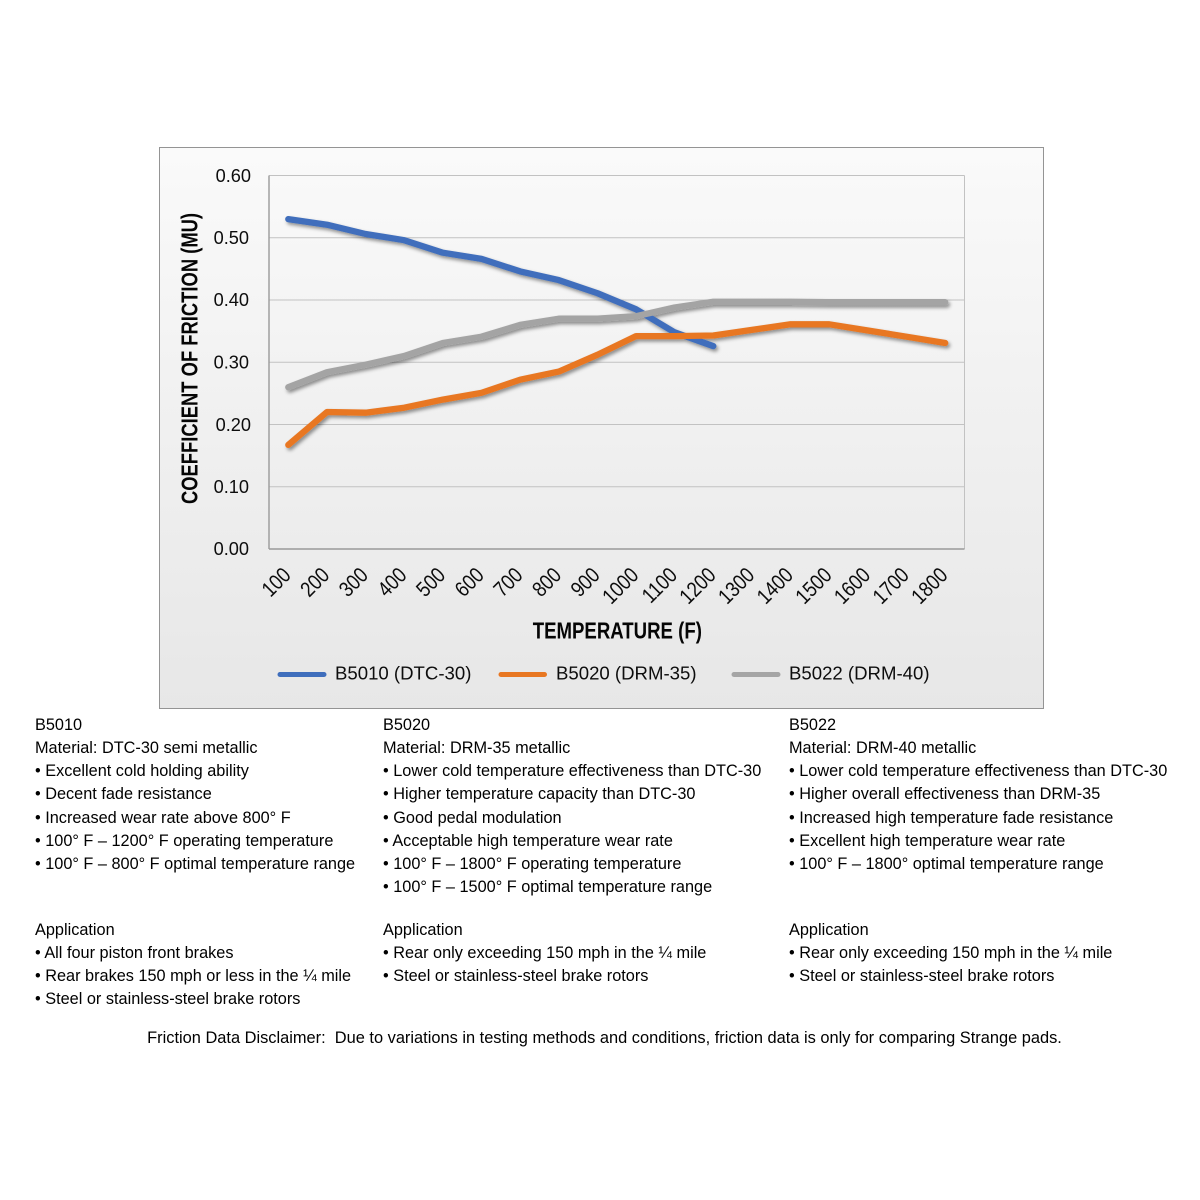 The image size is (1200, 1200). Describe the element at coordinates (620, 586) in the screenshot. I see `svg-text: 1000` at that location.